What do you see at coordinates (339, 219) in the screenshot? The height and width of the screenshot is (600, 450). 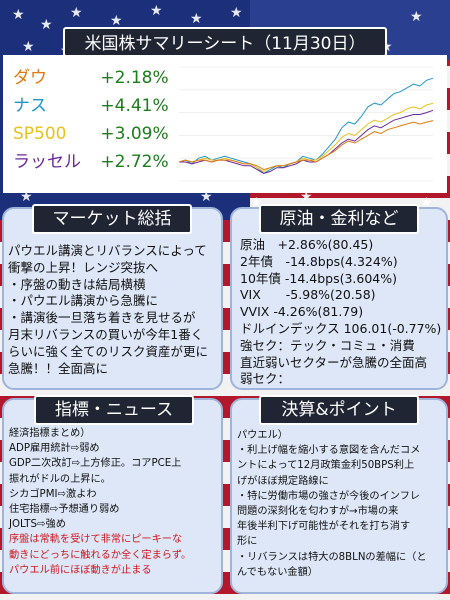 I see `oil-rates-heading: 原油・金利など` at bounding box center [339, 219].